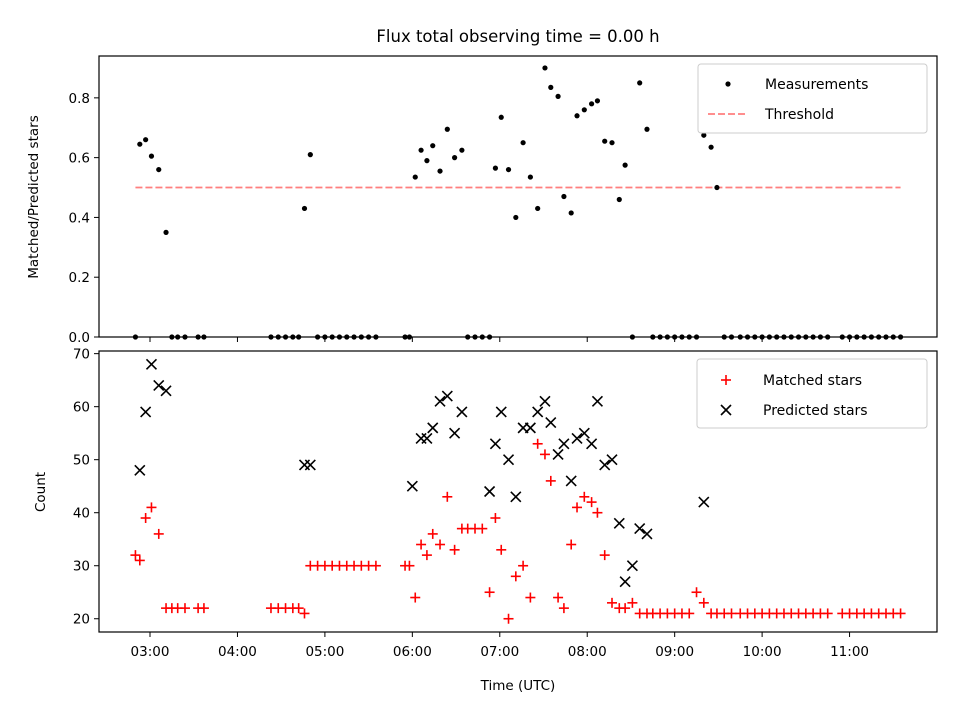  What do you see at coordinates (86, 487) in the screenshot?
I see `bottom-y-axis: 20 30 40 50 60 70` at bounding box center [86, 487].